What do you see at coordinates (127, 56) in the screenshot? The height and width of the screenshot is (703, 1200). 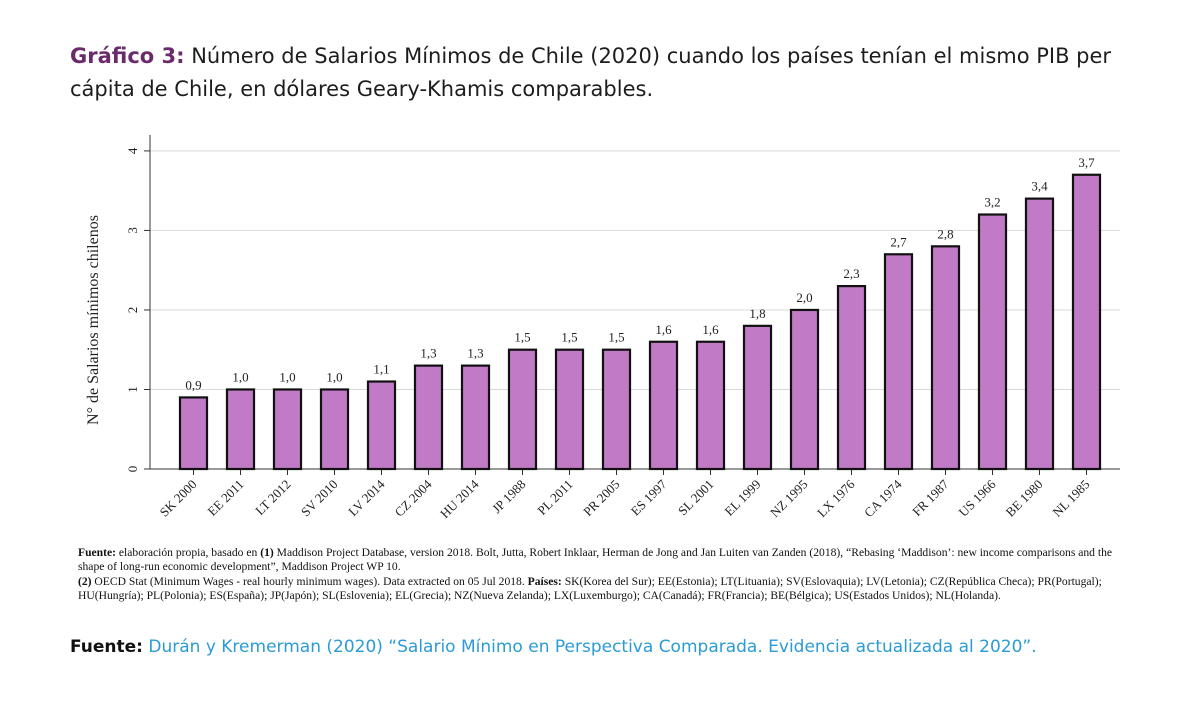 I see `chart-title-label: Gráfico 3:` at bounding box center [127, 56].